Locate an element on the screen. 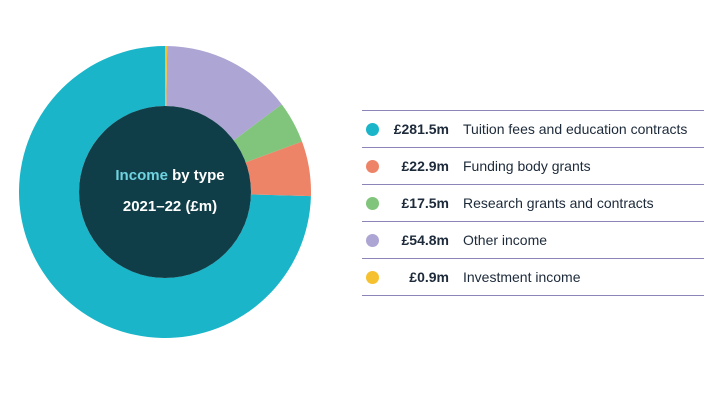 This screenshot has height=400, width=722. legend-item-investment: £0.9m Investment income is located at coordinates (533, 277).